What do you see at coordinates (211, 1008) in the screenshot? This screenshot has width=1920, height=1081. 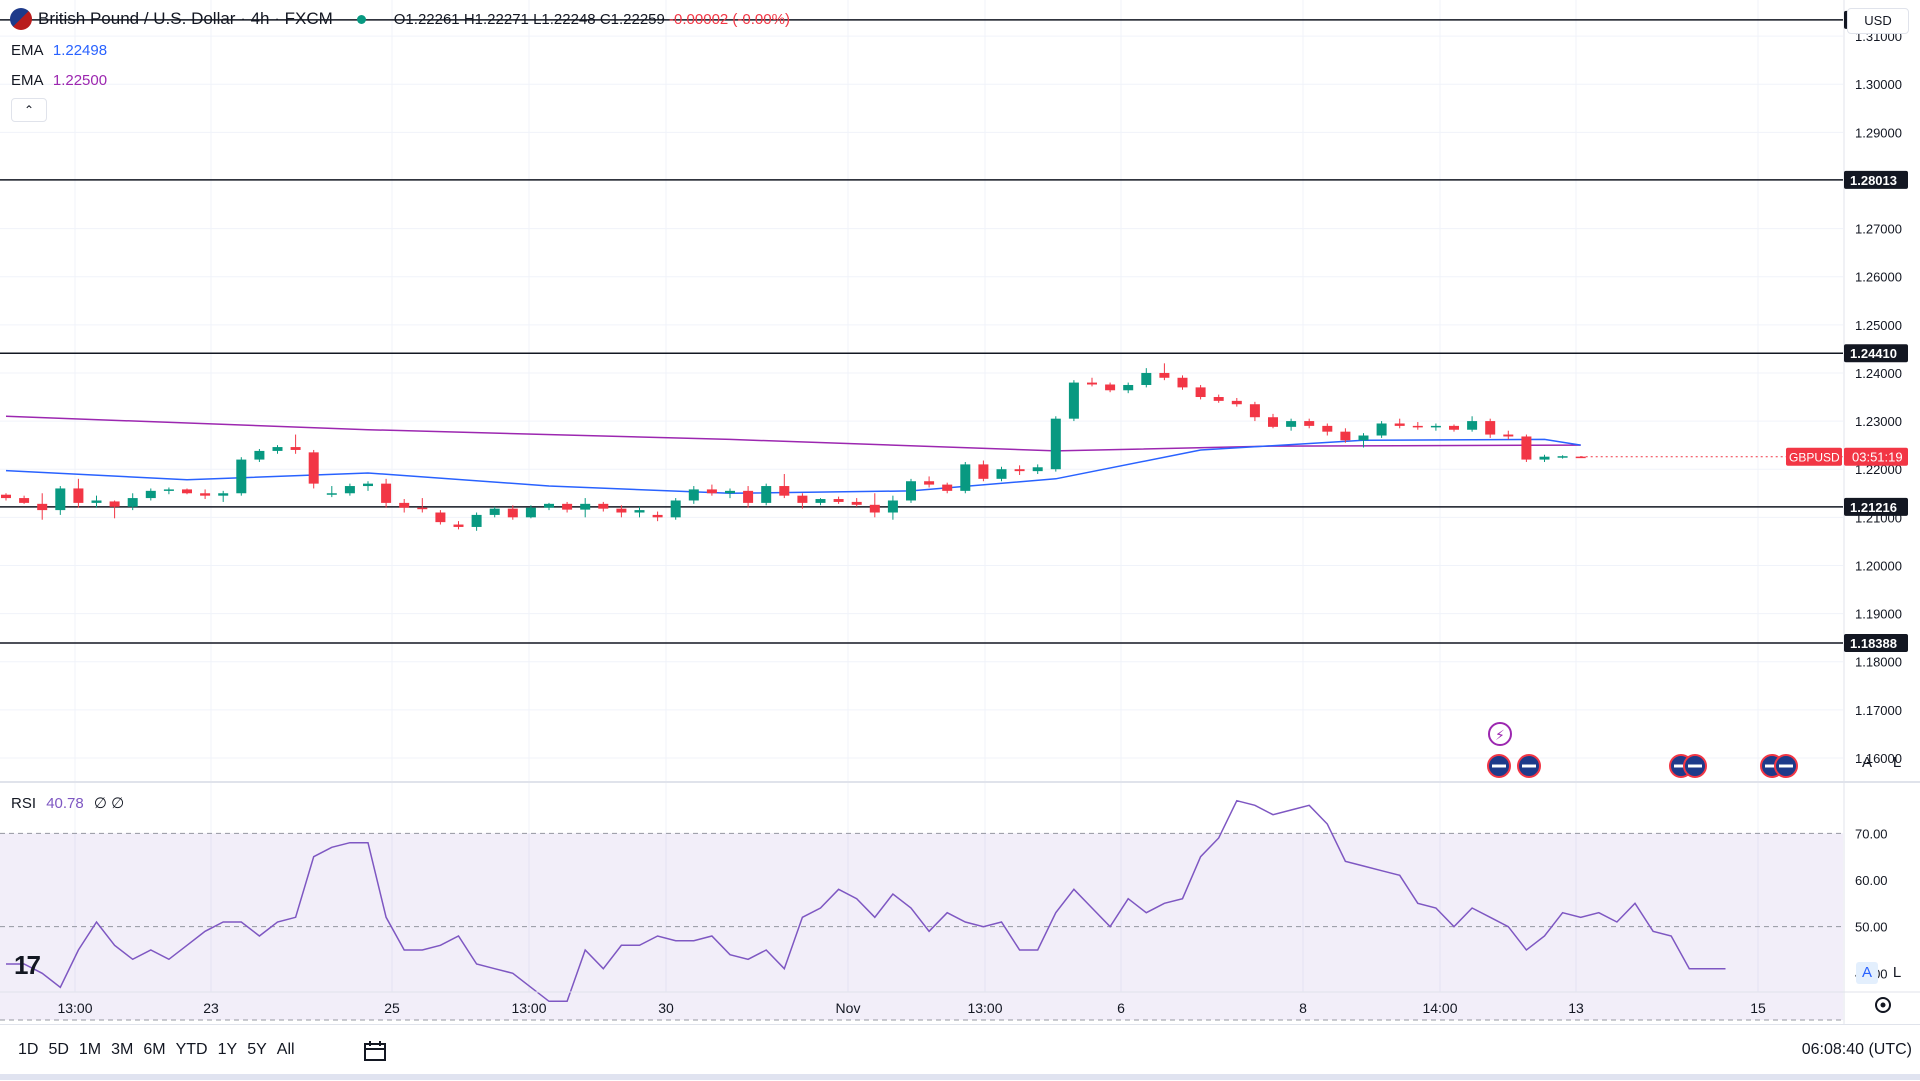 I see `time-tick-label: 23` at bounding box center [211, 1008].